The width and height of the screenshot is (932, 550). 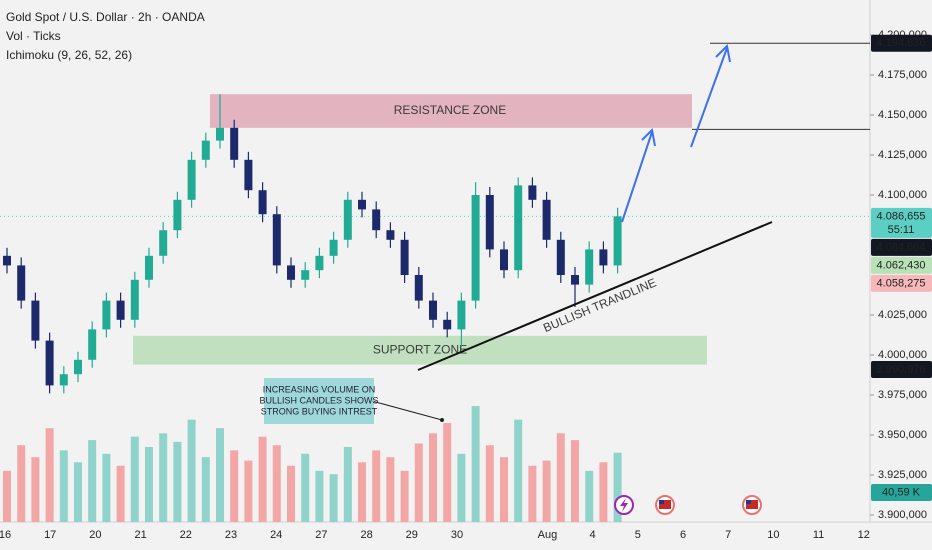 I want to click on event-icons, so click(x=688, y=505).